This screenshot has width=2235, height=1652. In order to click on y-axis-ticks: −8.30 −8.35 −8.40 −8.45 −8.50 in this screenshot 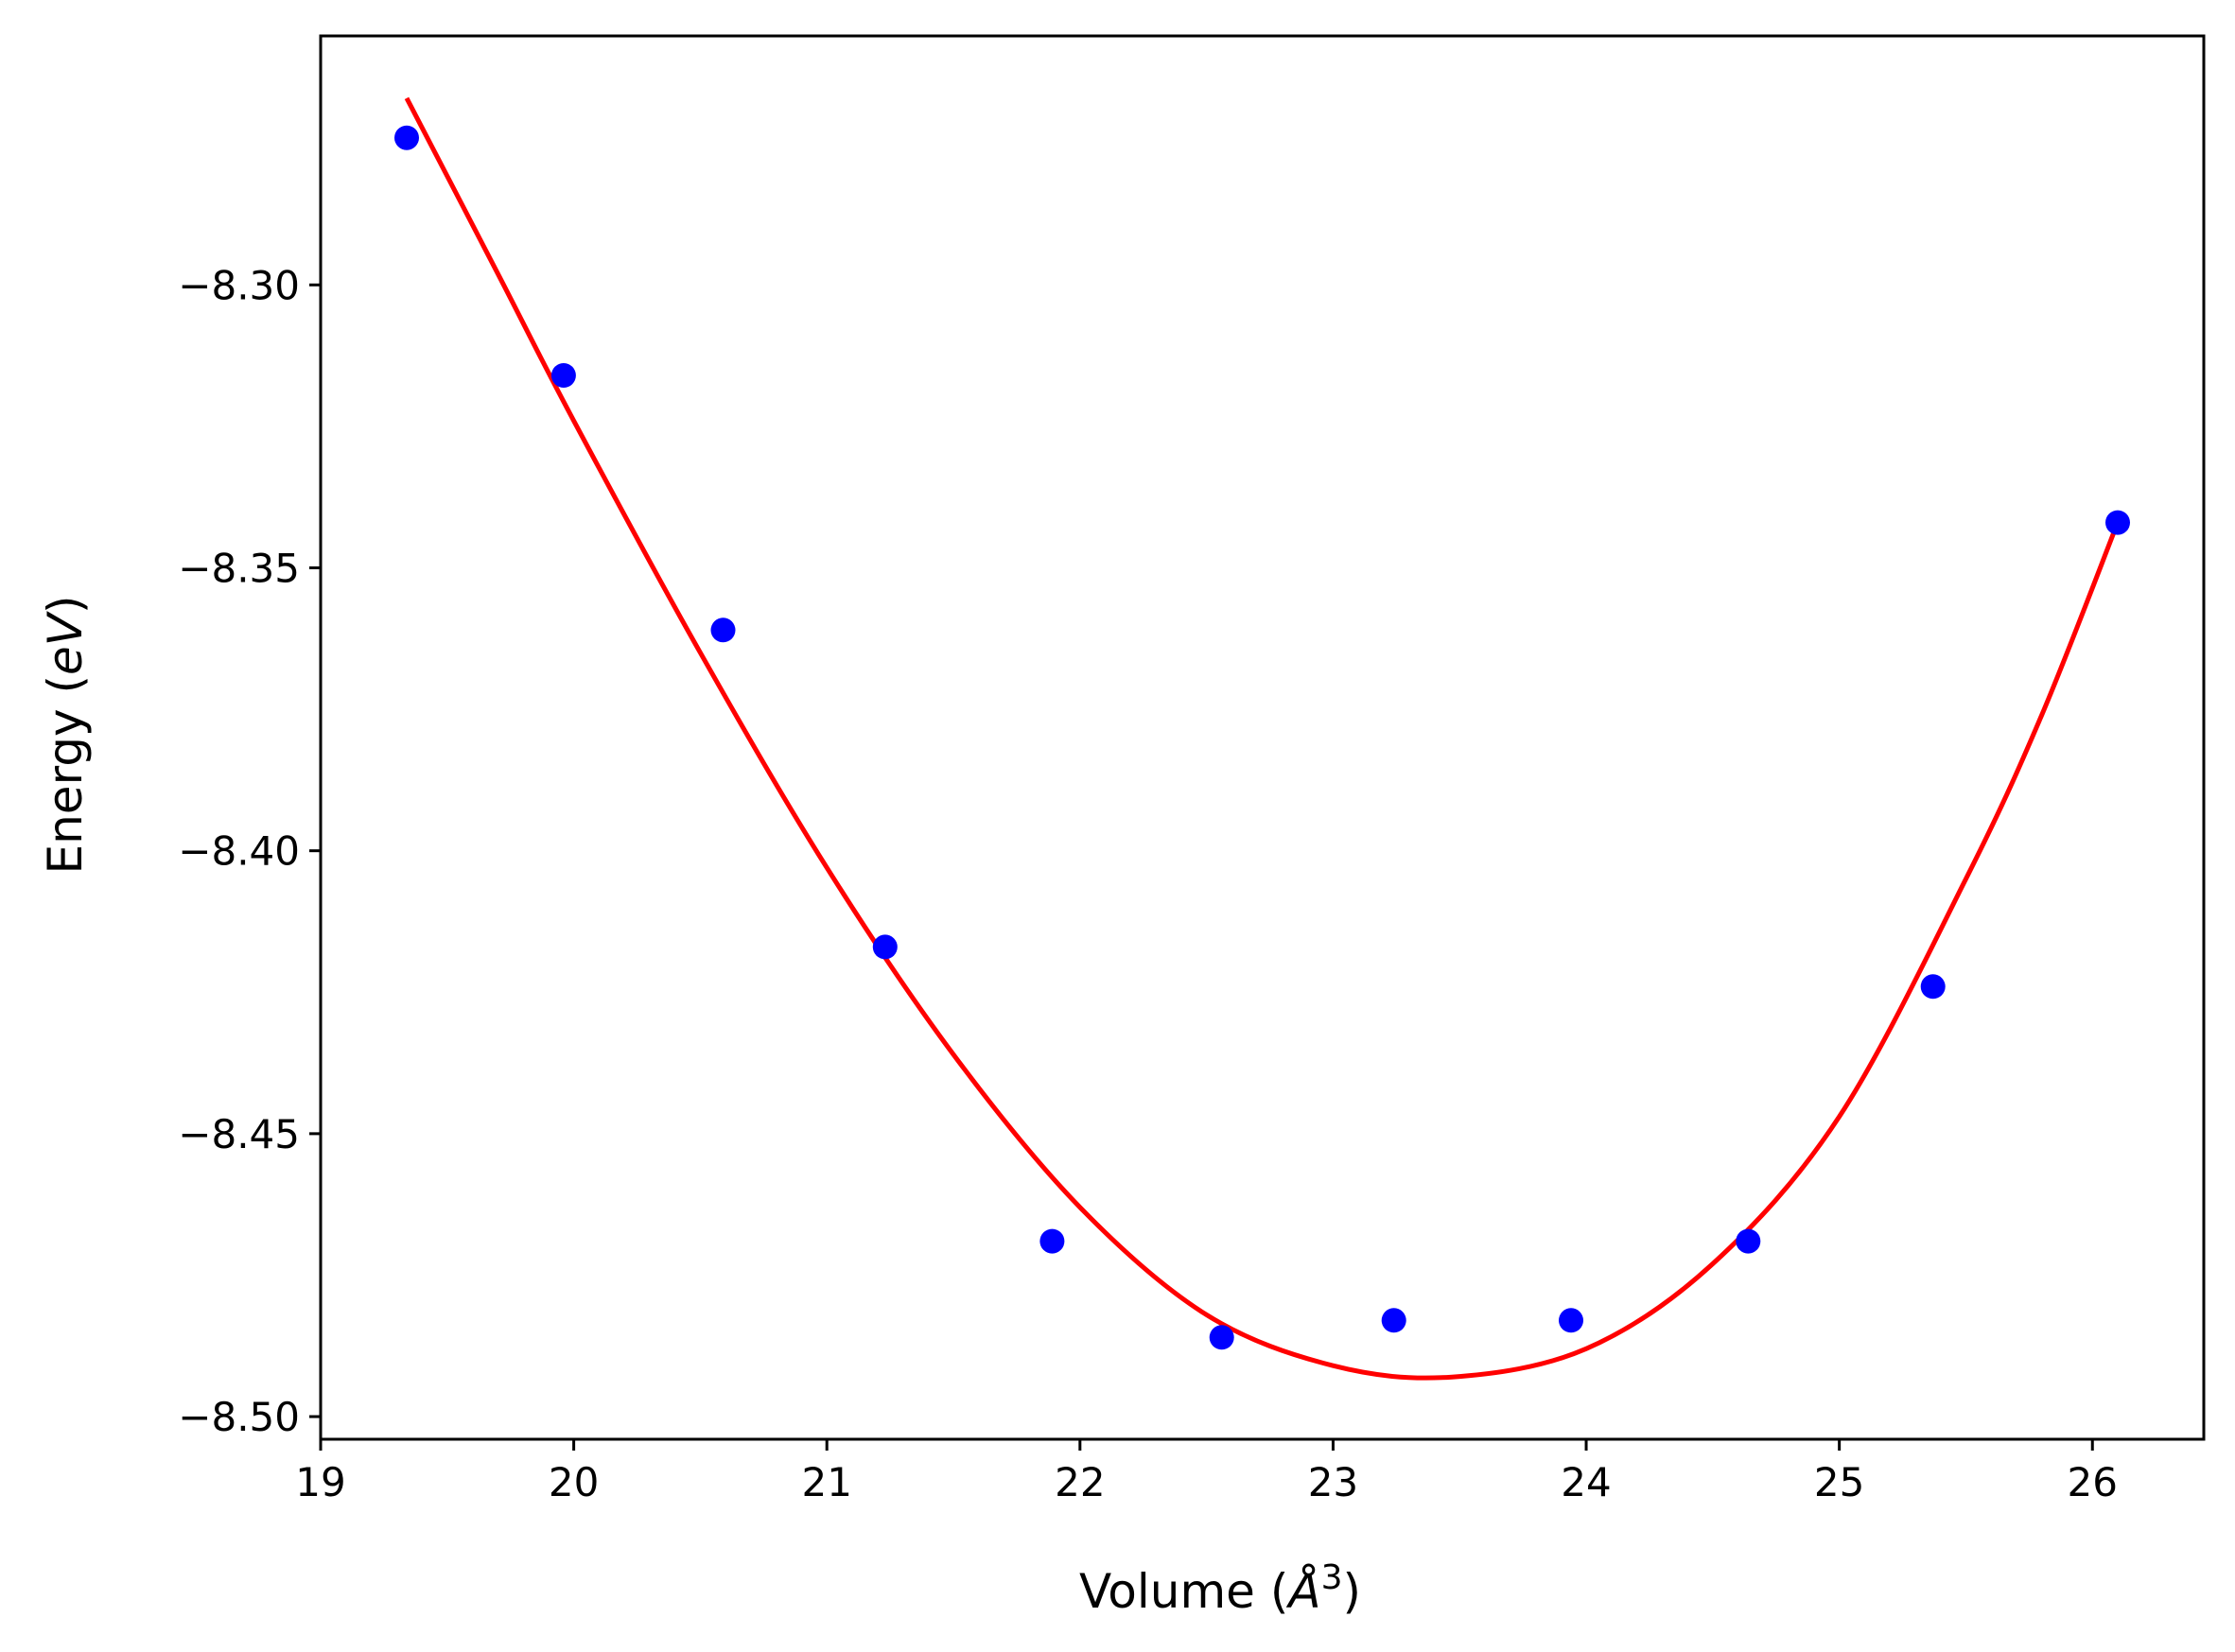, I will do `click(249, 851)`.